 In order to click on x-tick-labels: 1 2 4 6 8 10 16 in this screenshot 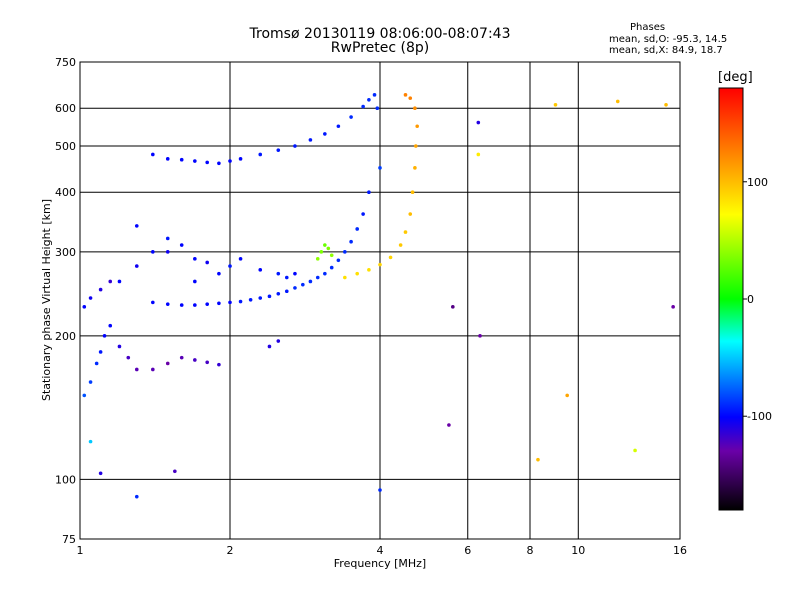, I will do `click(382, 550)`.